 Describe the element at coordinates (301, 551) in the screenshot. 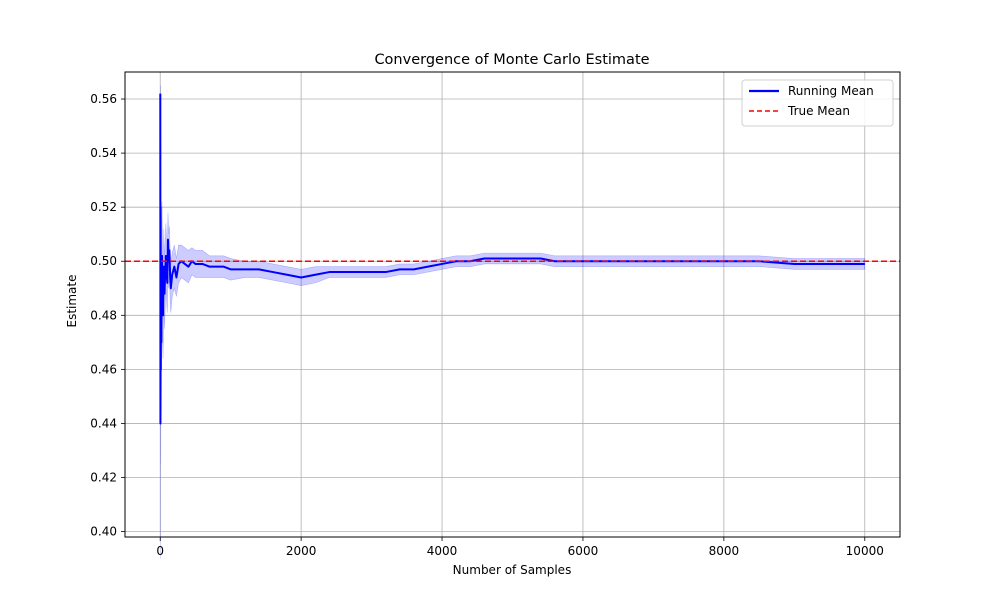

I see `x-tick-label: 2000` at that location.